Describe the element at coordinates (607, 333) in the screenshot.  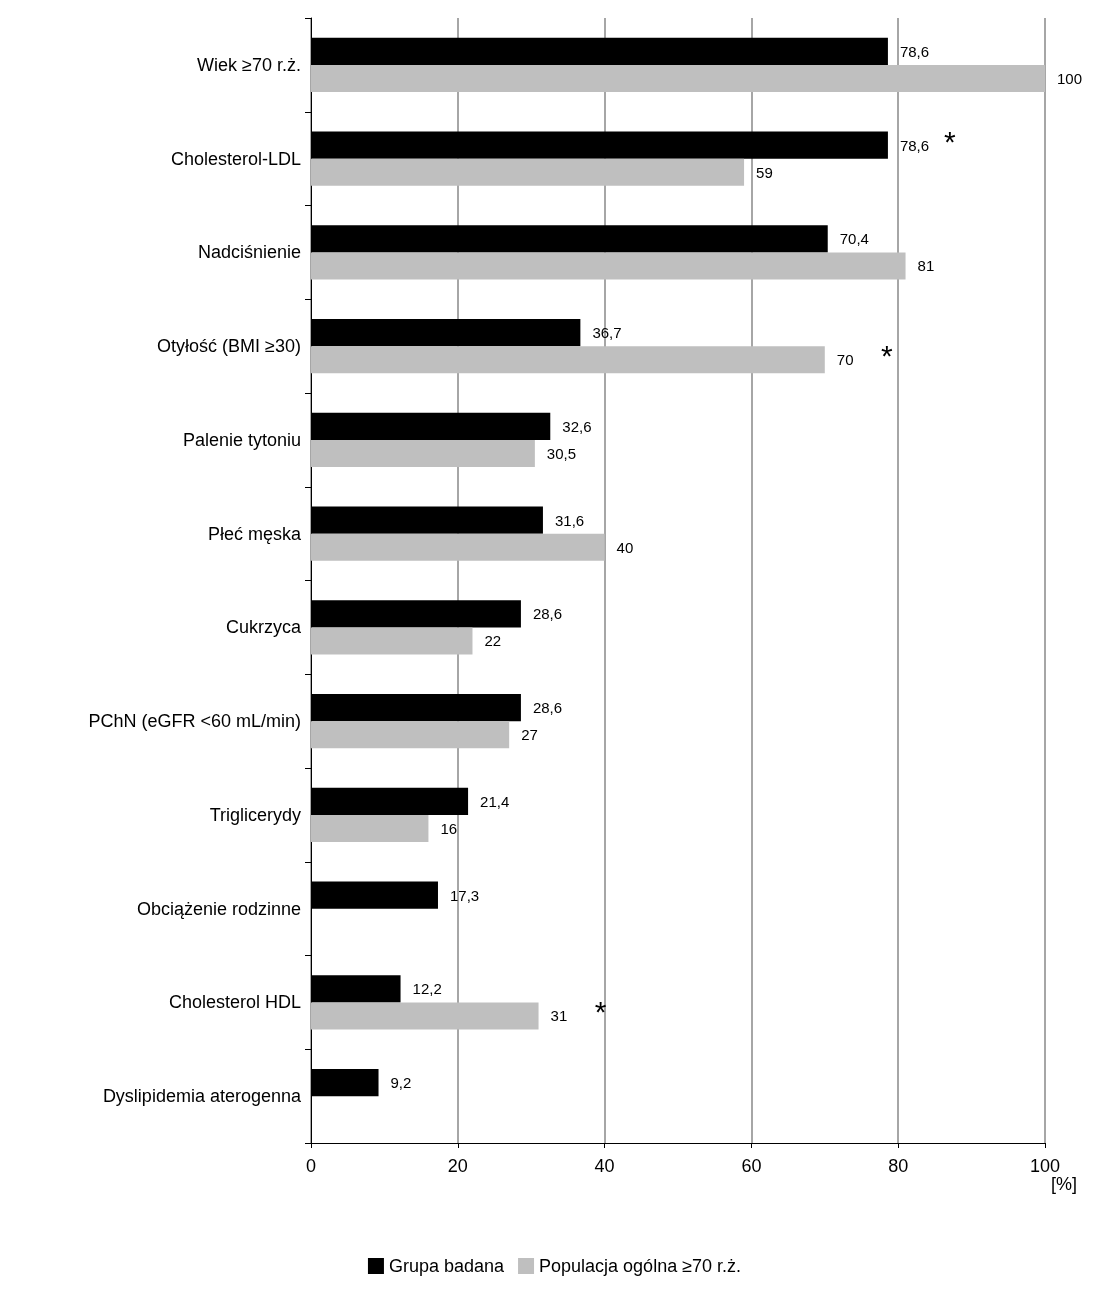
I see `data-label: 36,7` at that location.